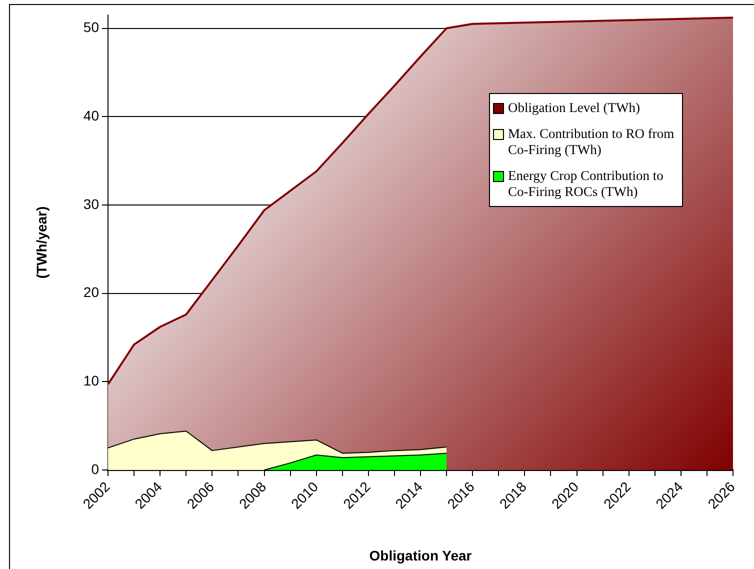  What do you see at coordinates (592, 142) in the screenshot?
I see `legend-label: Max. Contribution to RO from Co-Firing (TWh)` at bounding box center [592, 142].